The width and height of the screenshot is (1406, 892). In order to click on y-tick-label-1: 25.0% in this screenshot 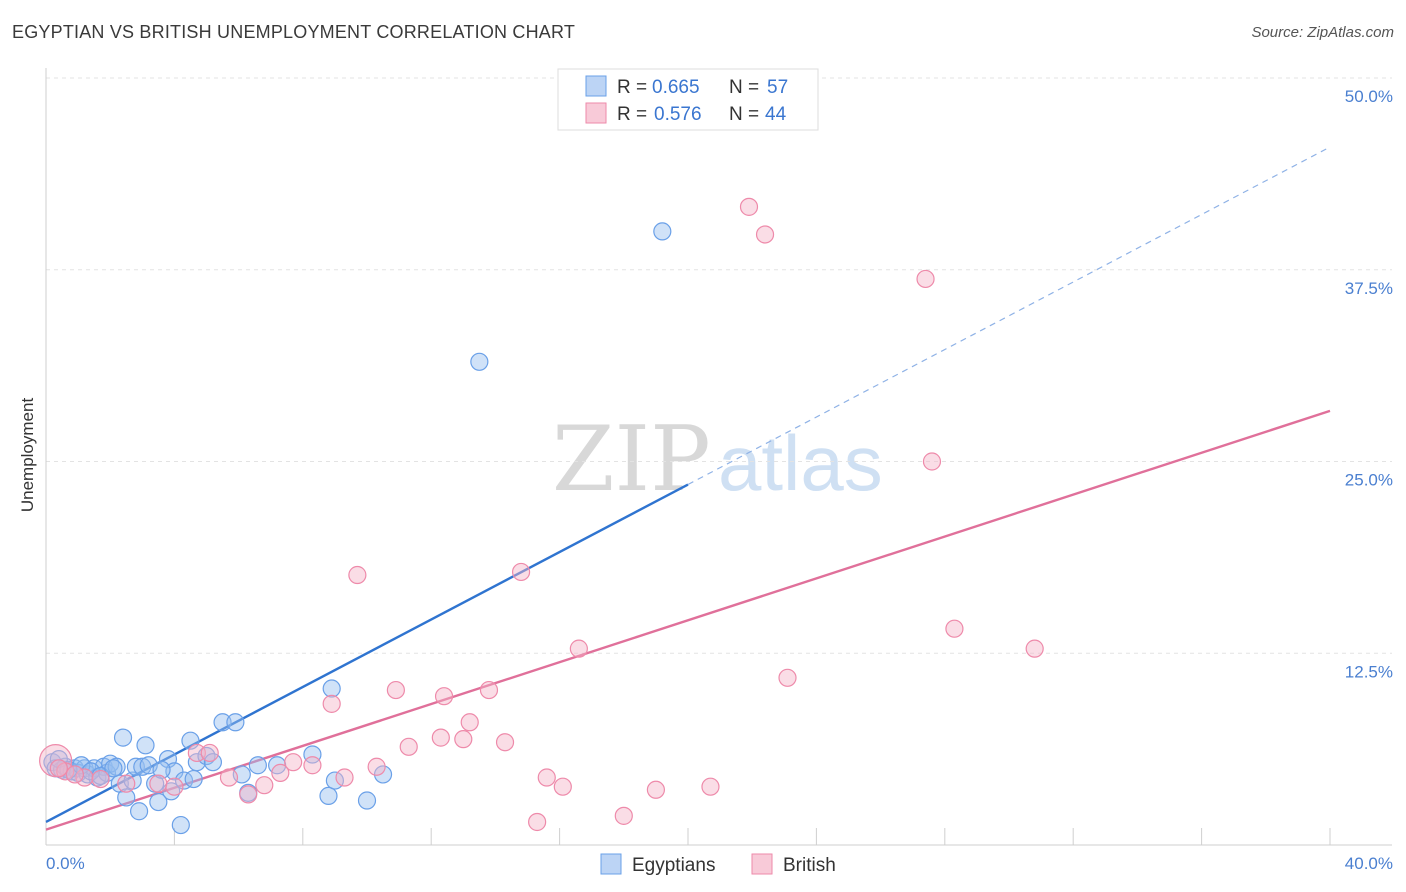, I will do `click(1369, 480)`.